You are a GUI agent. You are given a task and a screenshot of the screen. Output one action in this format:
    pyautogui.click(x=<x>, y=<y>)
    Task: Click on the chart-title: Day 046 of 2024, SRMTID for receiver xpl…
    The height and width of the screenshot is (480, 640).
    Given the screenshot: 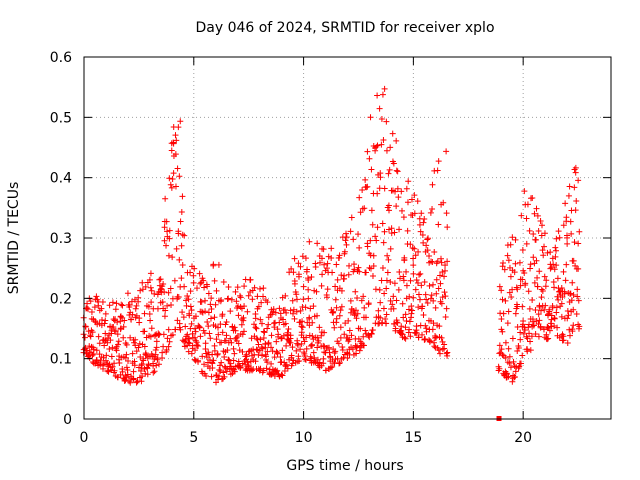 What is the action you would take?
    pyautogui.click(x=344, y=28)
    